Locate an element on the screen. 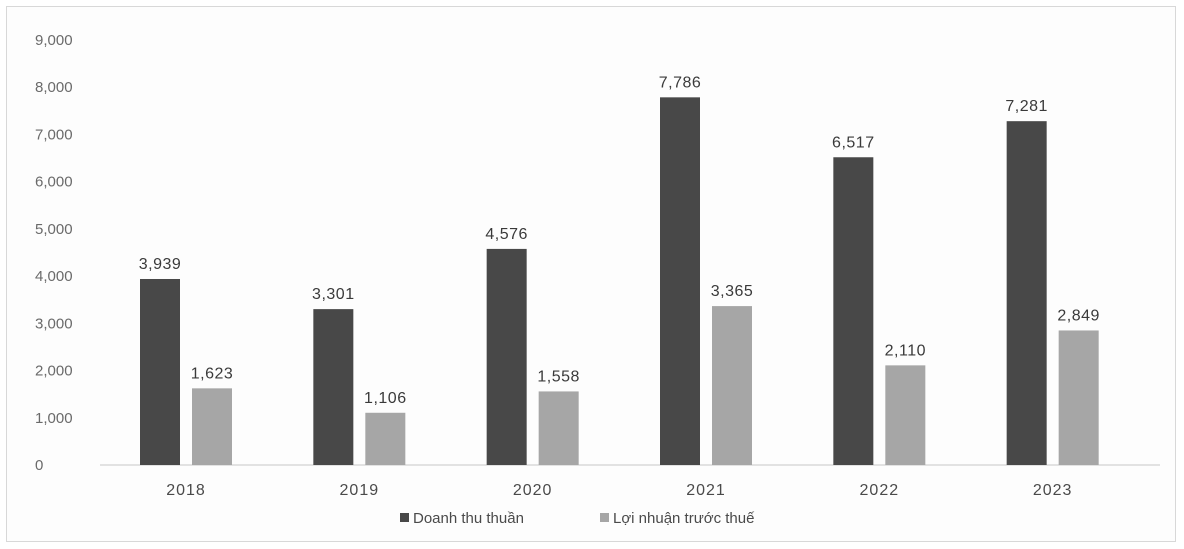 Image resolution: width=1184 pixels, height=549 pixels. data-label: 3,365 is located at coordinates (732, 291).